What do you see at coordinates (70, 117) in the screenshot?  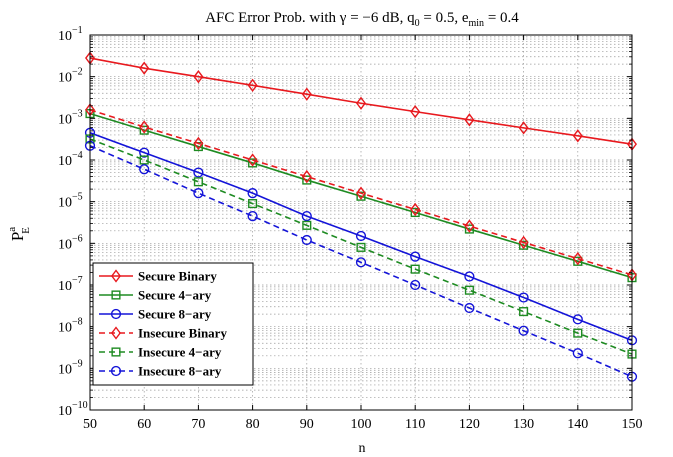 I see `y-tick-label: 10⁻³` at bounding box center [70, 117].